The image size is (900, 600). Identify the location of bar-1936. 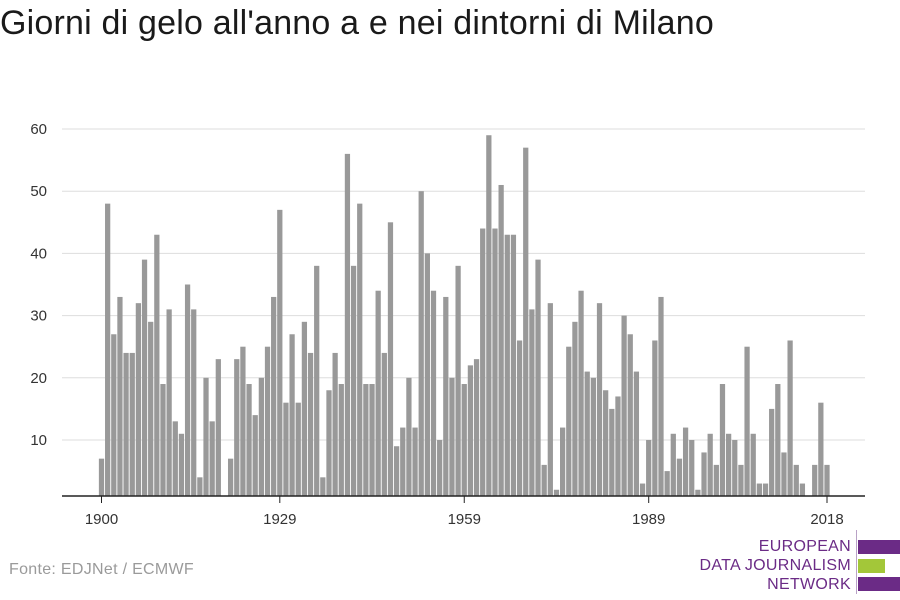
(323, 486).